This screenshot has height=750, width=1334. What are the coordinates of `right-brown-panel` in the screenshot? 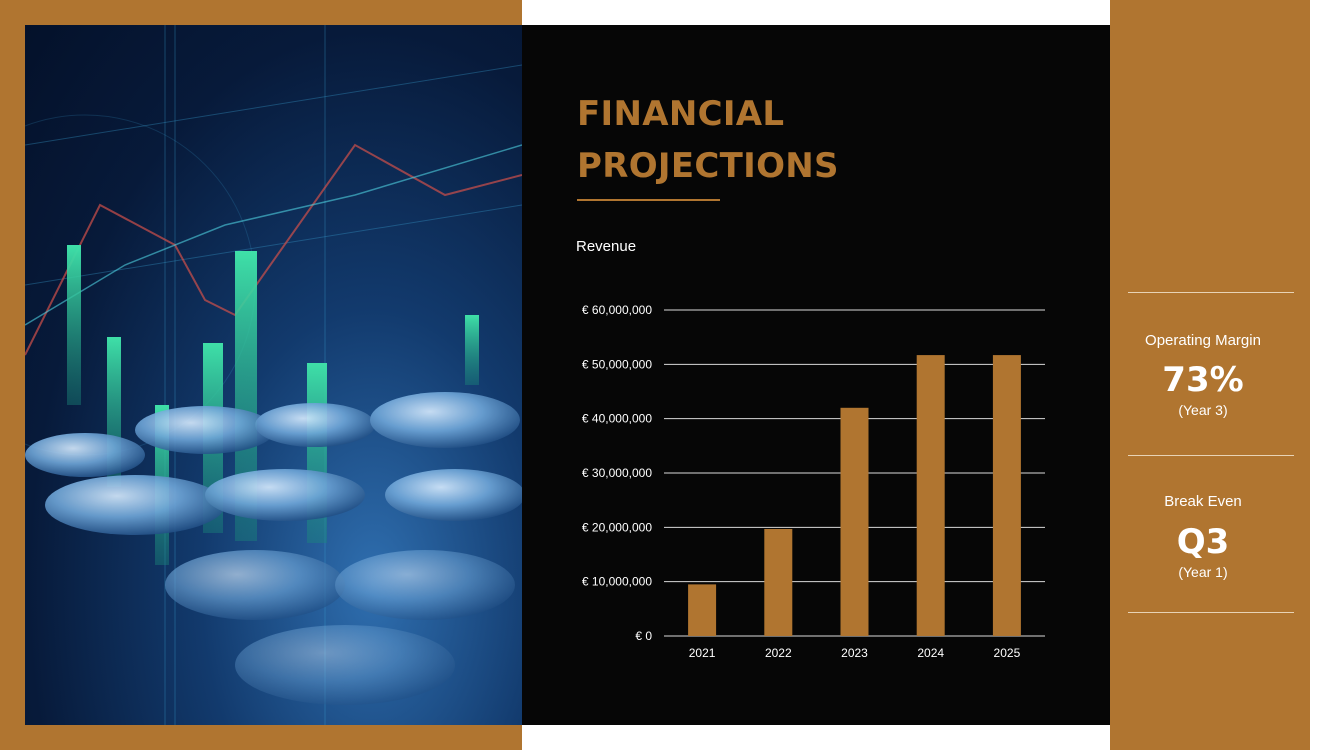 It's located at (1210, 375).